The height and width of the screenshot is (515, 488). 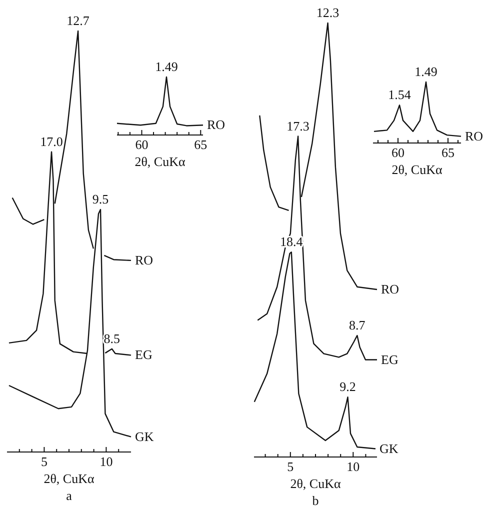 I want to click on annotation: 8.5, so click(x=112, y=338).